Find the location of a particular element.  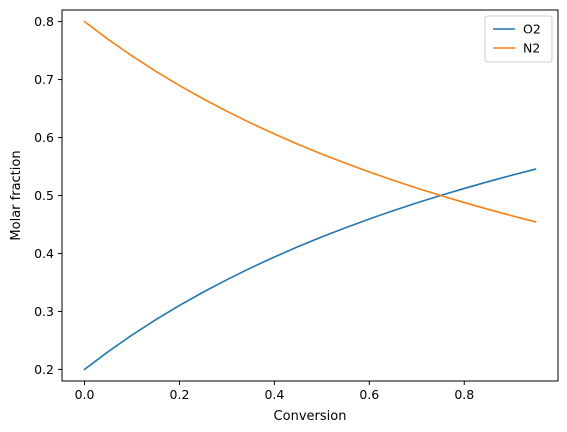

y-tick-label: 0.5 is located at coordinates (44, 195).